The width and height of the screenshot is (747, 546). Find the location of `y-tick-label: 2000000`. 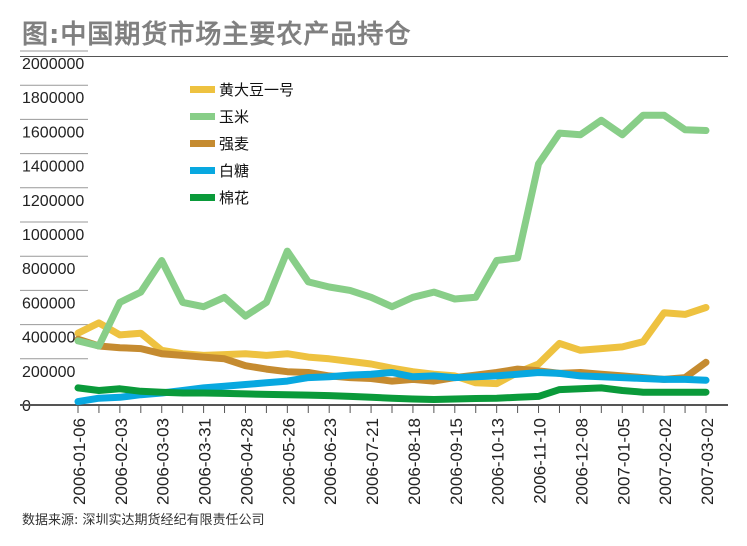

y-tick-label: 2000000 is located at coordinates (53, 64).